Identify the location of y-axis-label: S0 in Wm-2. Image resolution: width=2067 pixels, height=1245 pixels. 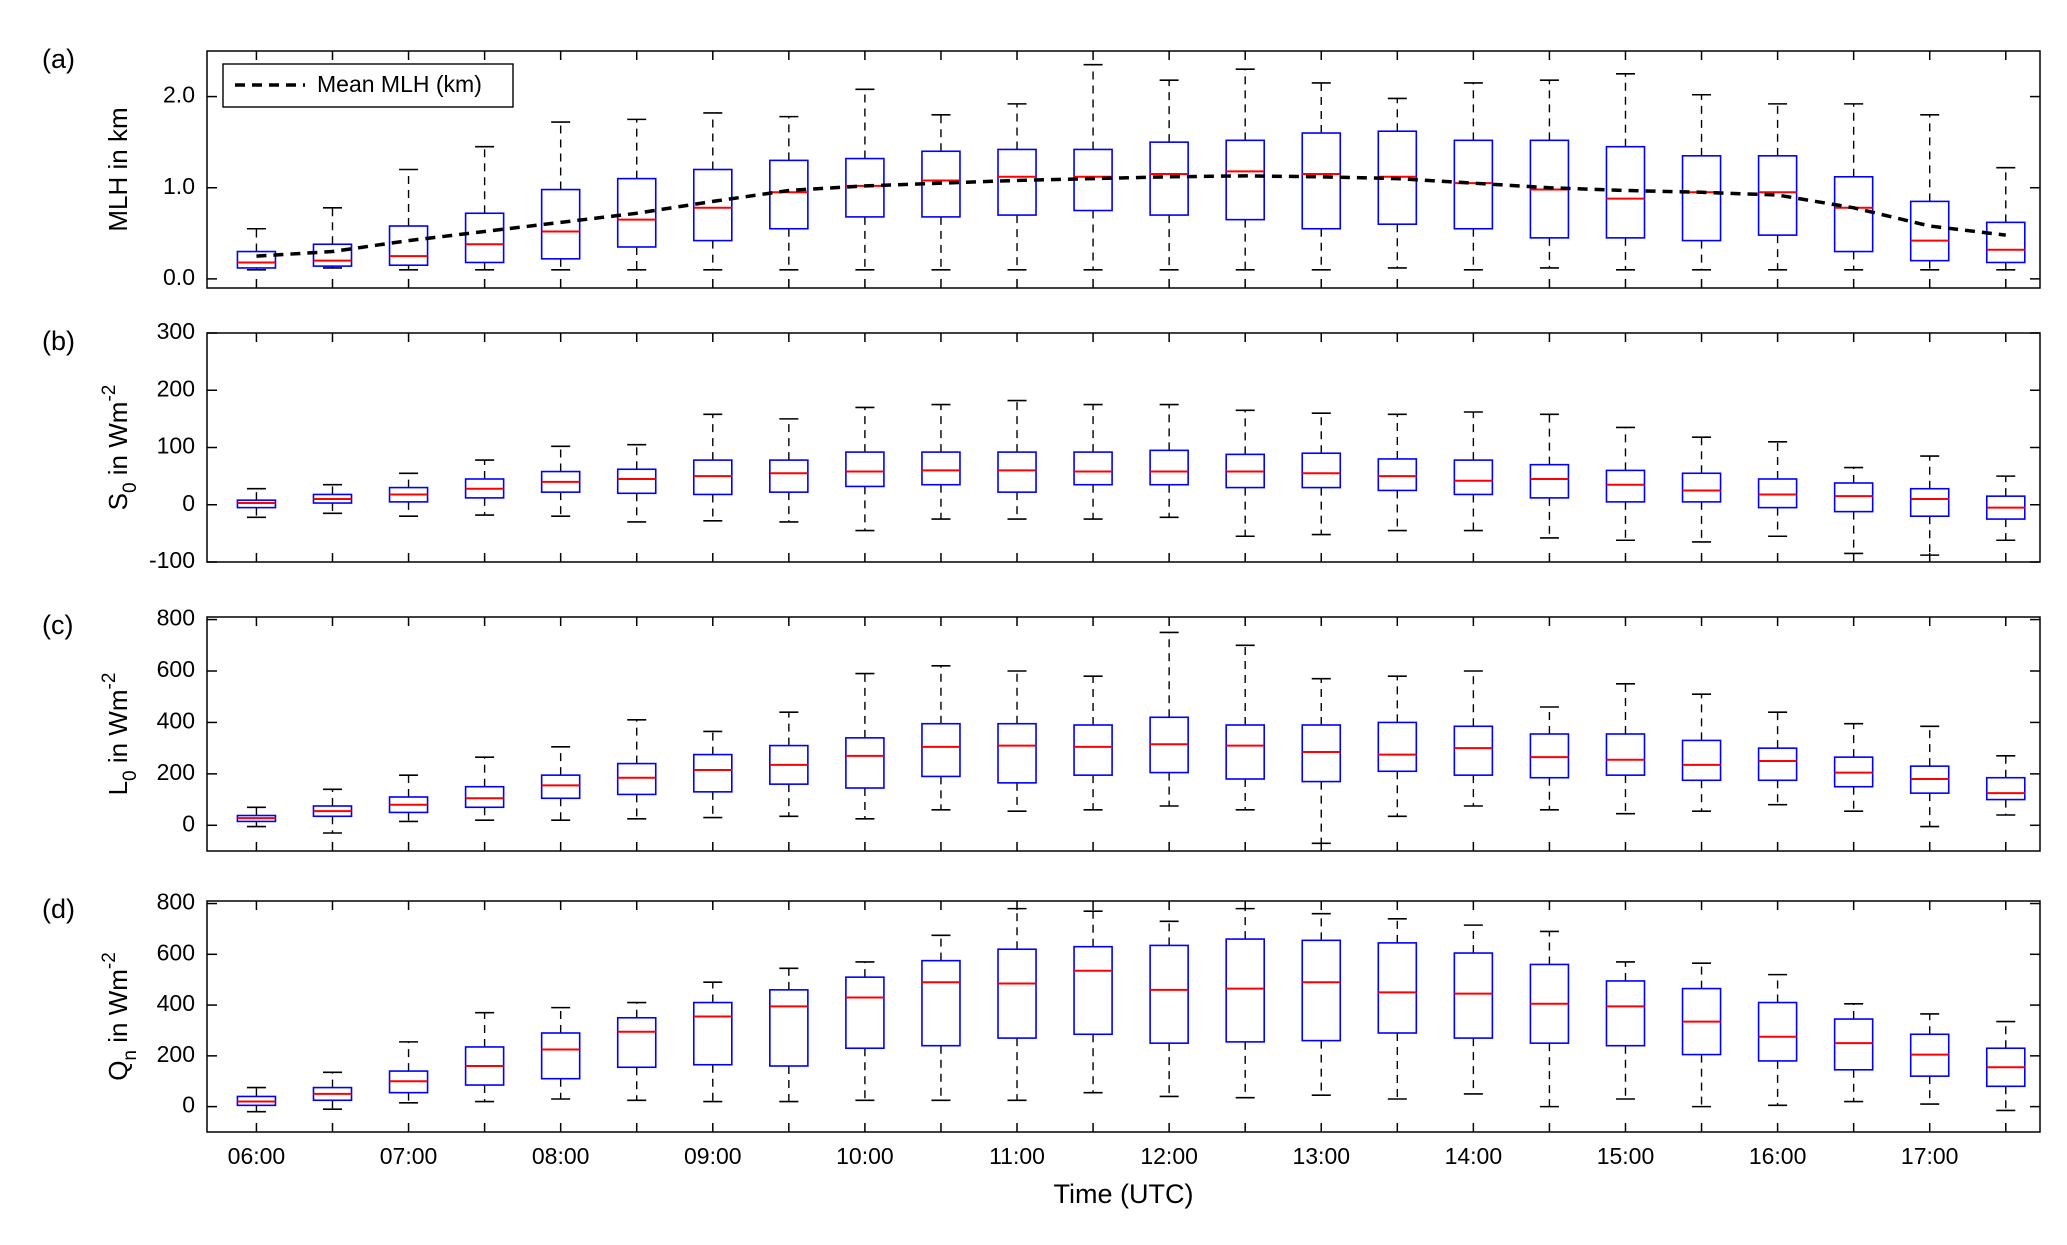
(120, 448).